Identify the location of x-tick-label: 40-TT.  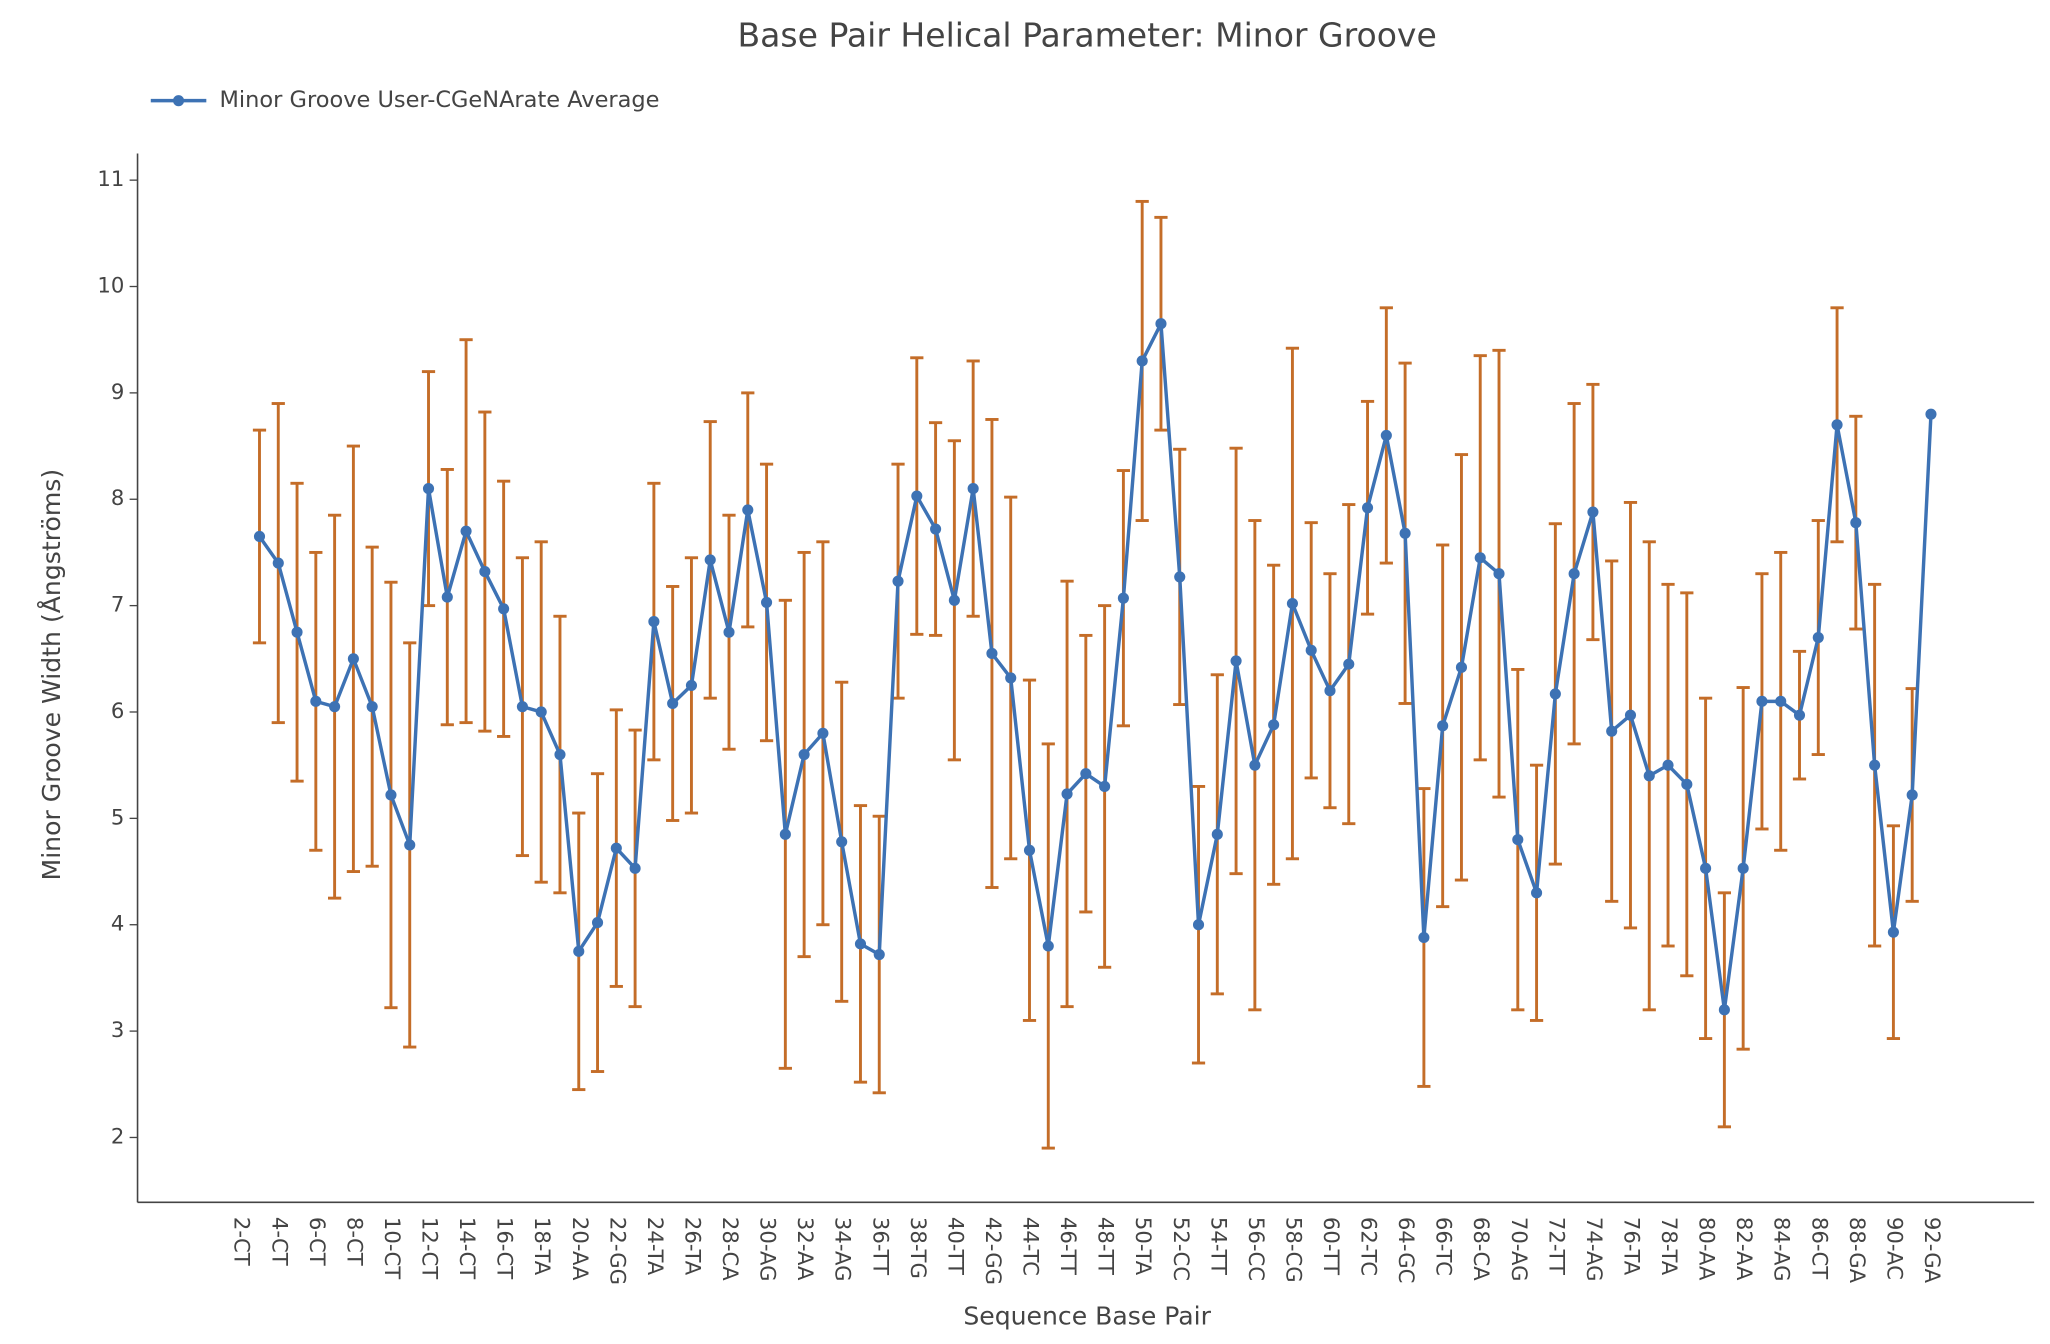
(955, 1246).